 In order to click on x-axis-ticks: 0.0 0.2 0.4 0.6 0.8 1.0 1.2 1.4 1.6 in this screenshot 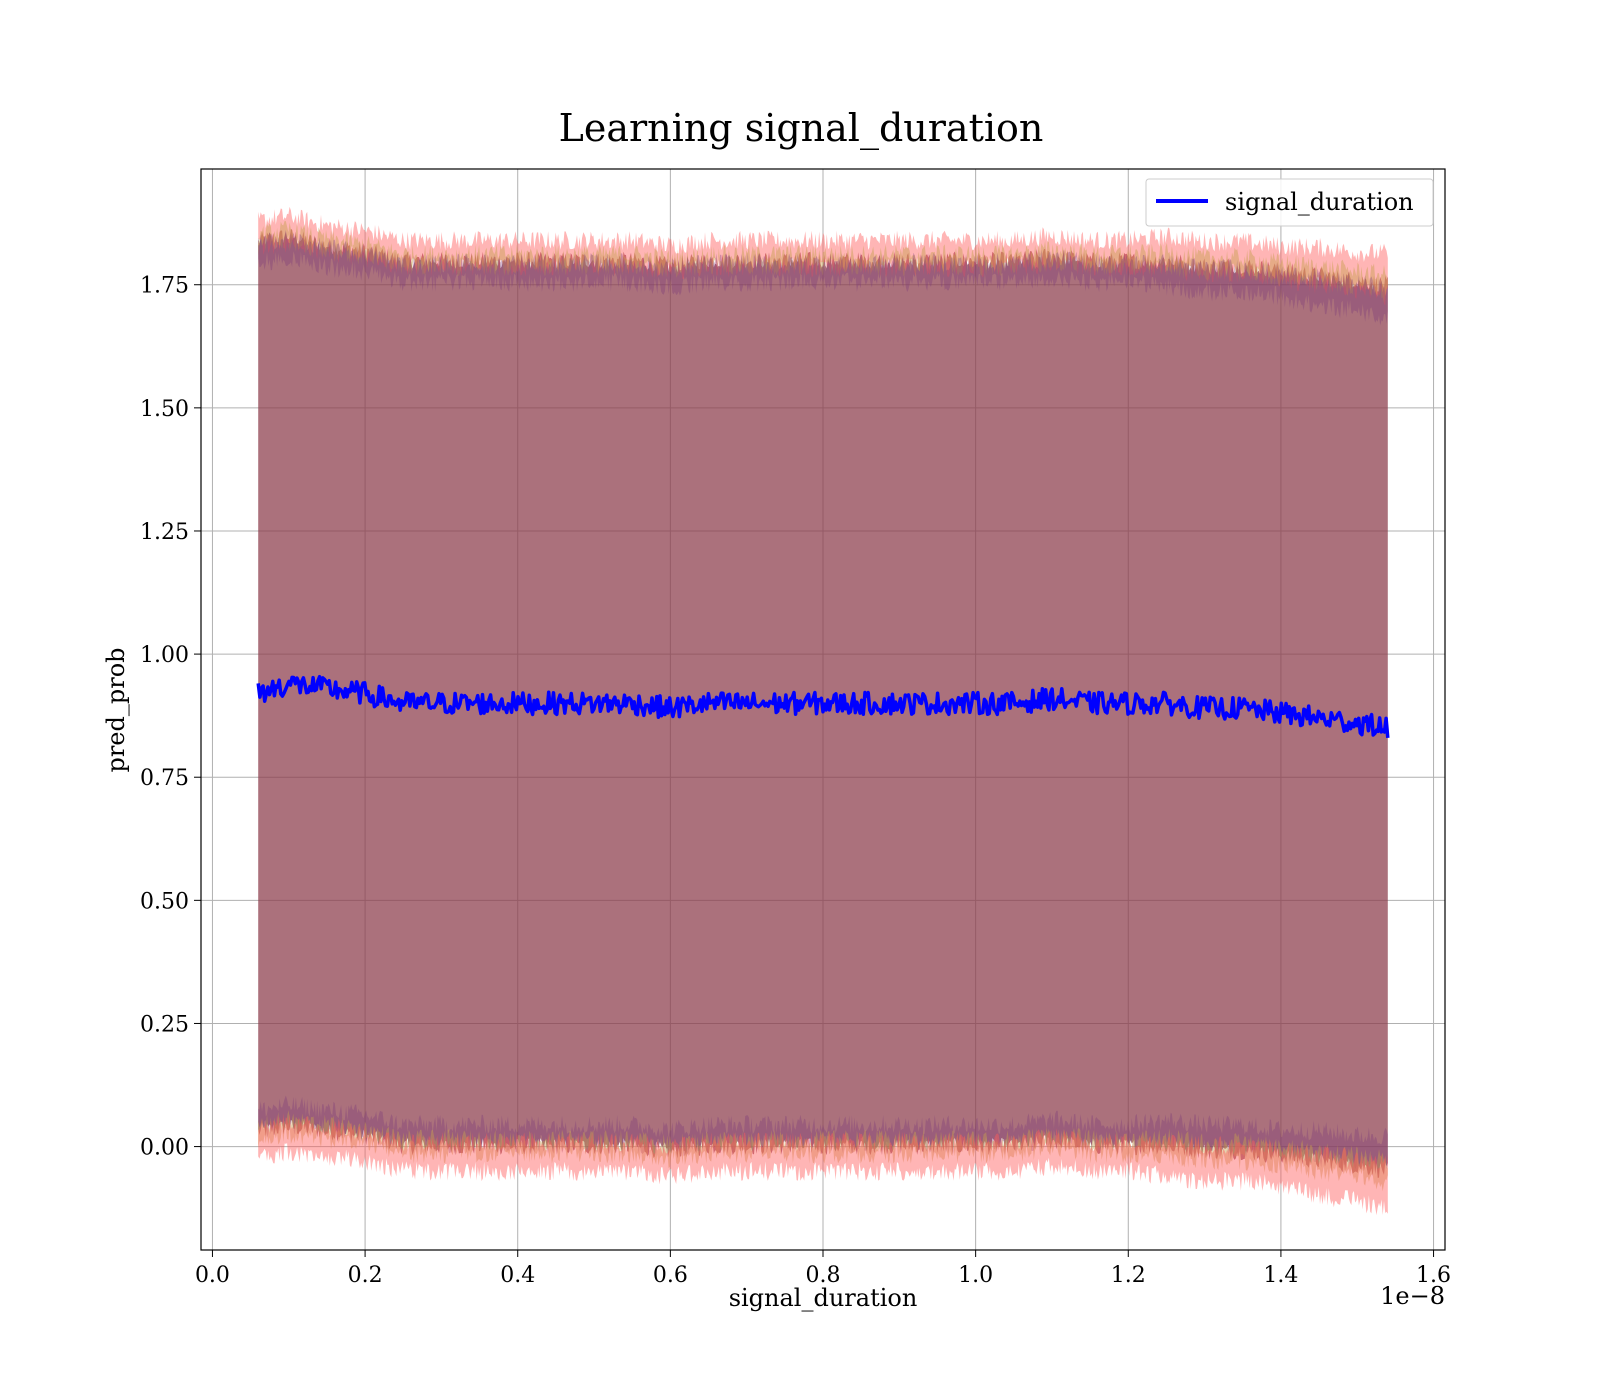, I will do `click(823, 1269)`.